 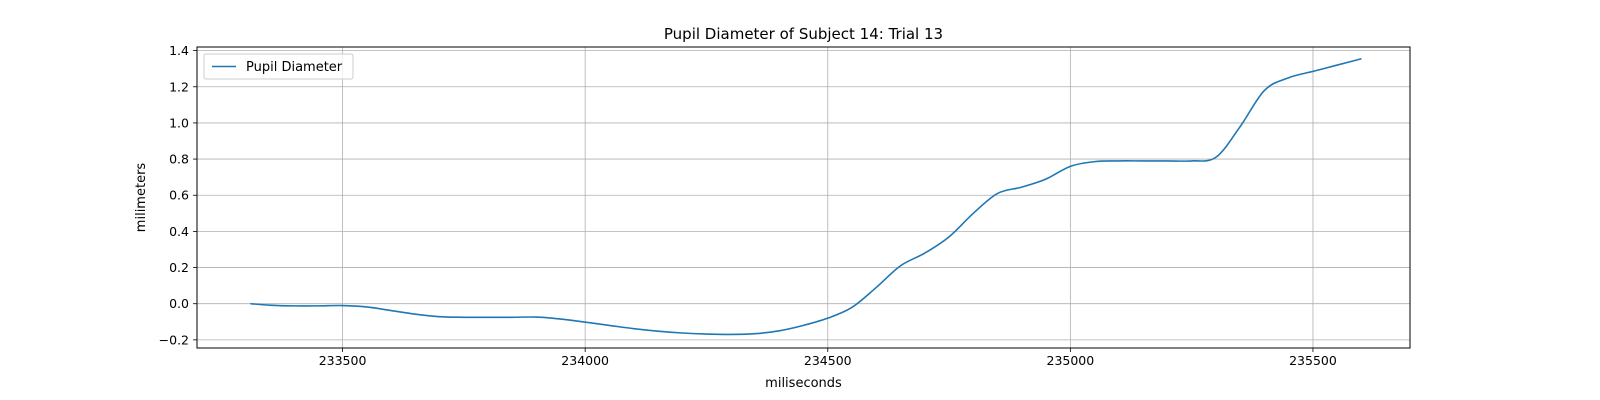 What do you see at coordinates (179, 303) in the screenshot?
I see `y-tick-label: 0.0` at bounding box center [179, 303].